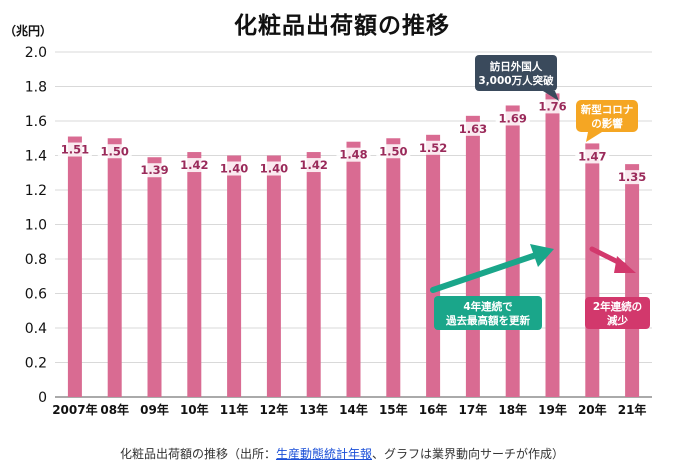 This screenshot has width=684, height=474. What do you see at coordinates (154, 409) in the screenshot?
I see `x-tick-label: 09年` at bounding box center [154, 409].